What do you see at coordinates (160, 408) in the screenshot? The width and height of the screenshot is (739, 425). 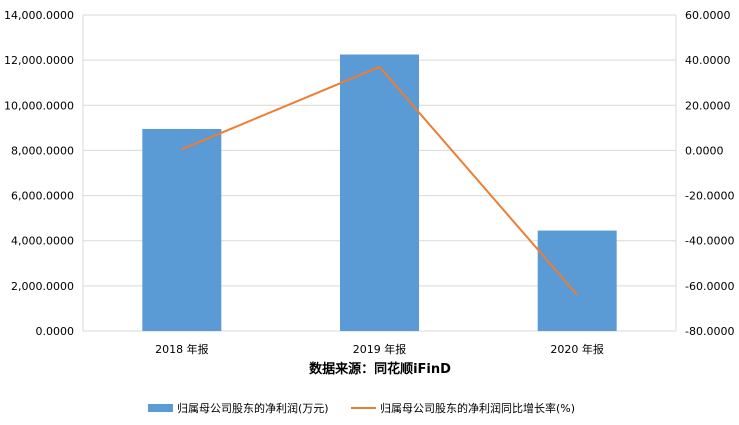 I see `legend-swatch-bar` at bounding box center [160, 408].